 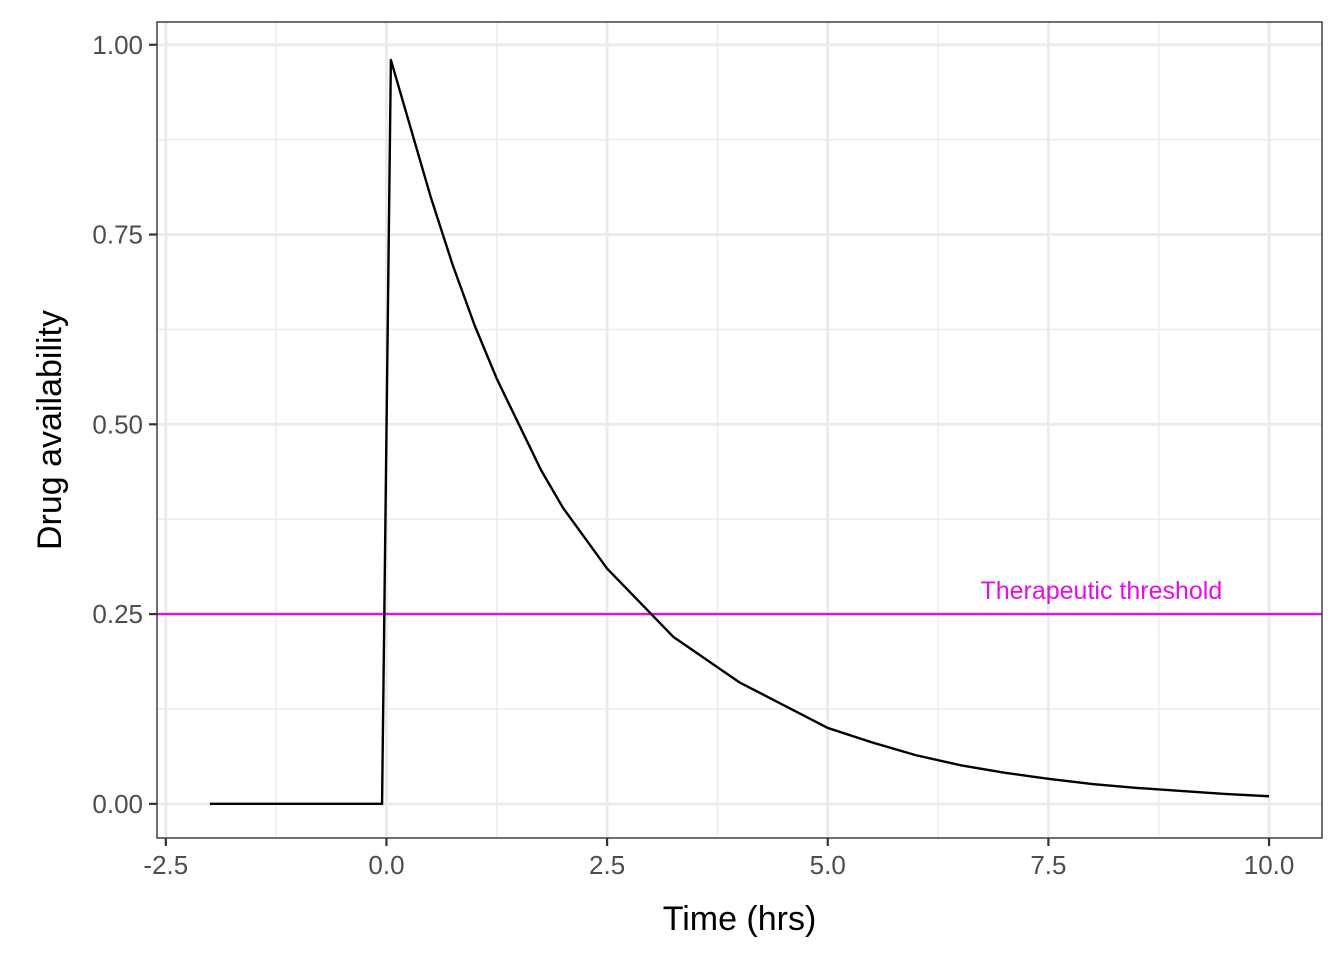 I want to click on x-tick-label: -2.5, so click(x=165, y=865).